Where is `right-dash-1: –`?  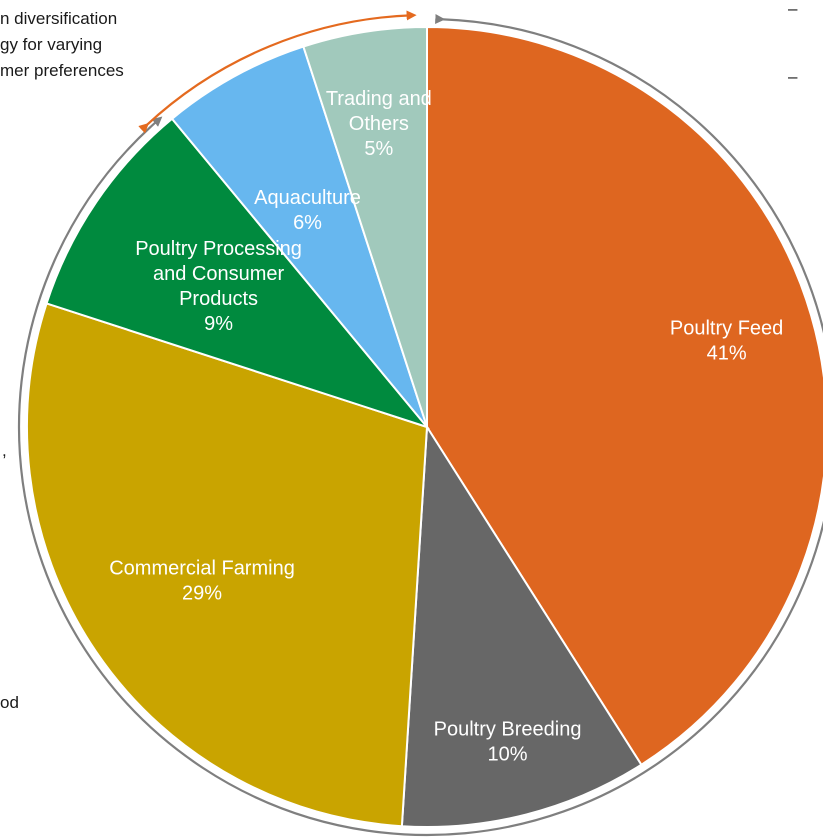 right-dash-1: – is located at coordinates (793, 9).